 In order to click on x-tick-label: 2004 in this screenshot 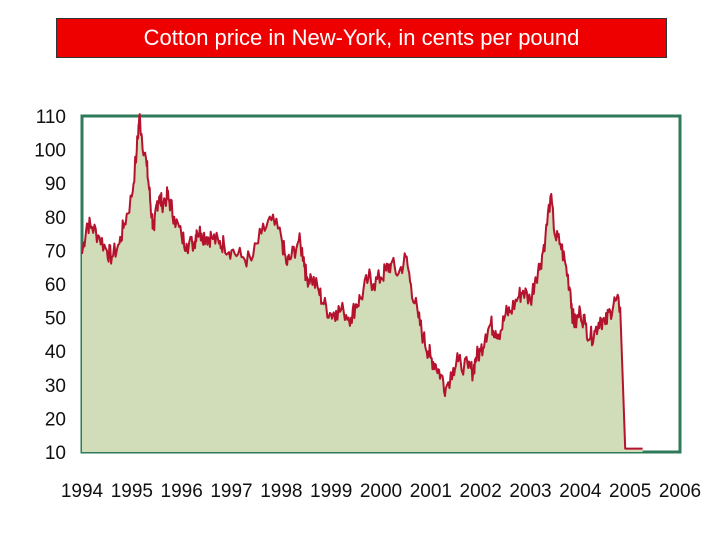, I will do `click(580, 491)`.